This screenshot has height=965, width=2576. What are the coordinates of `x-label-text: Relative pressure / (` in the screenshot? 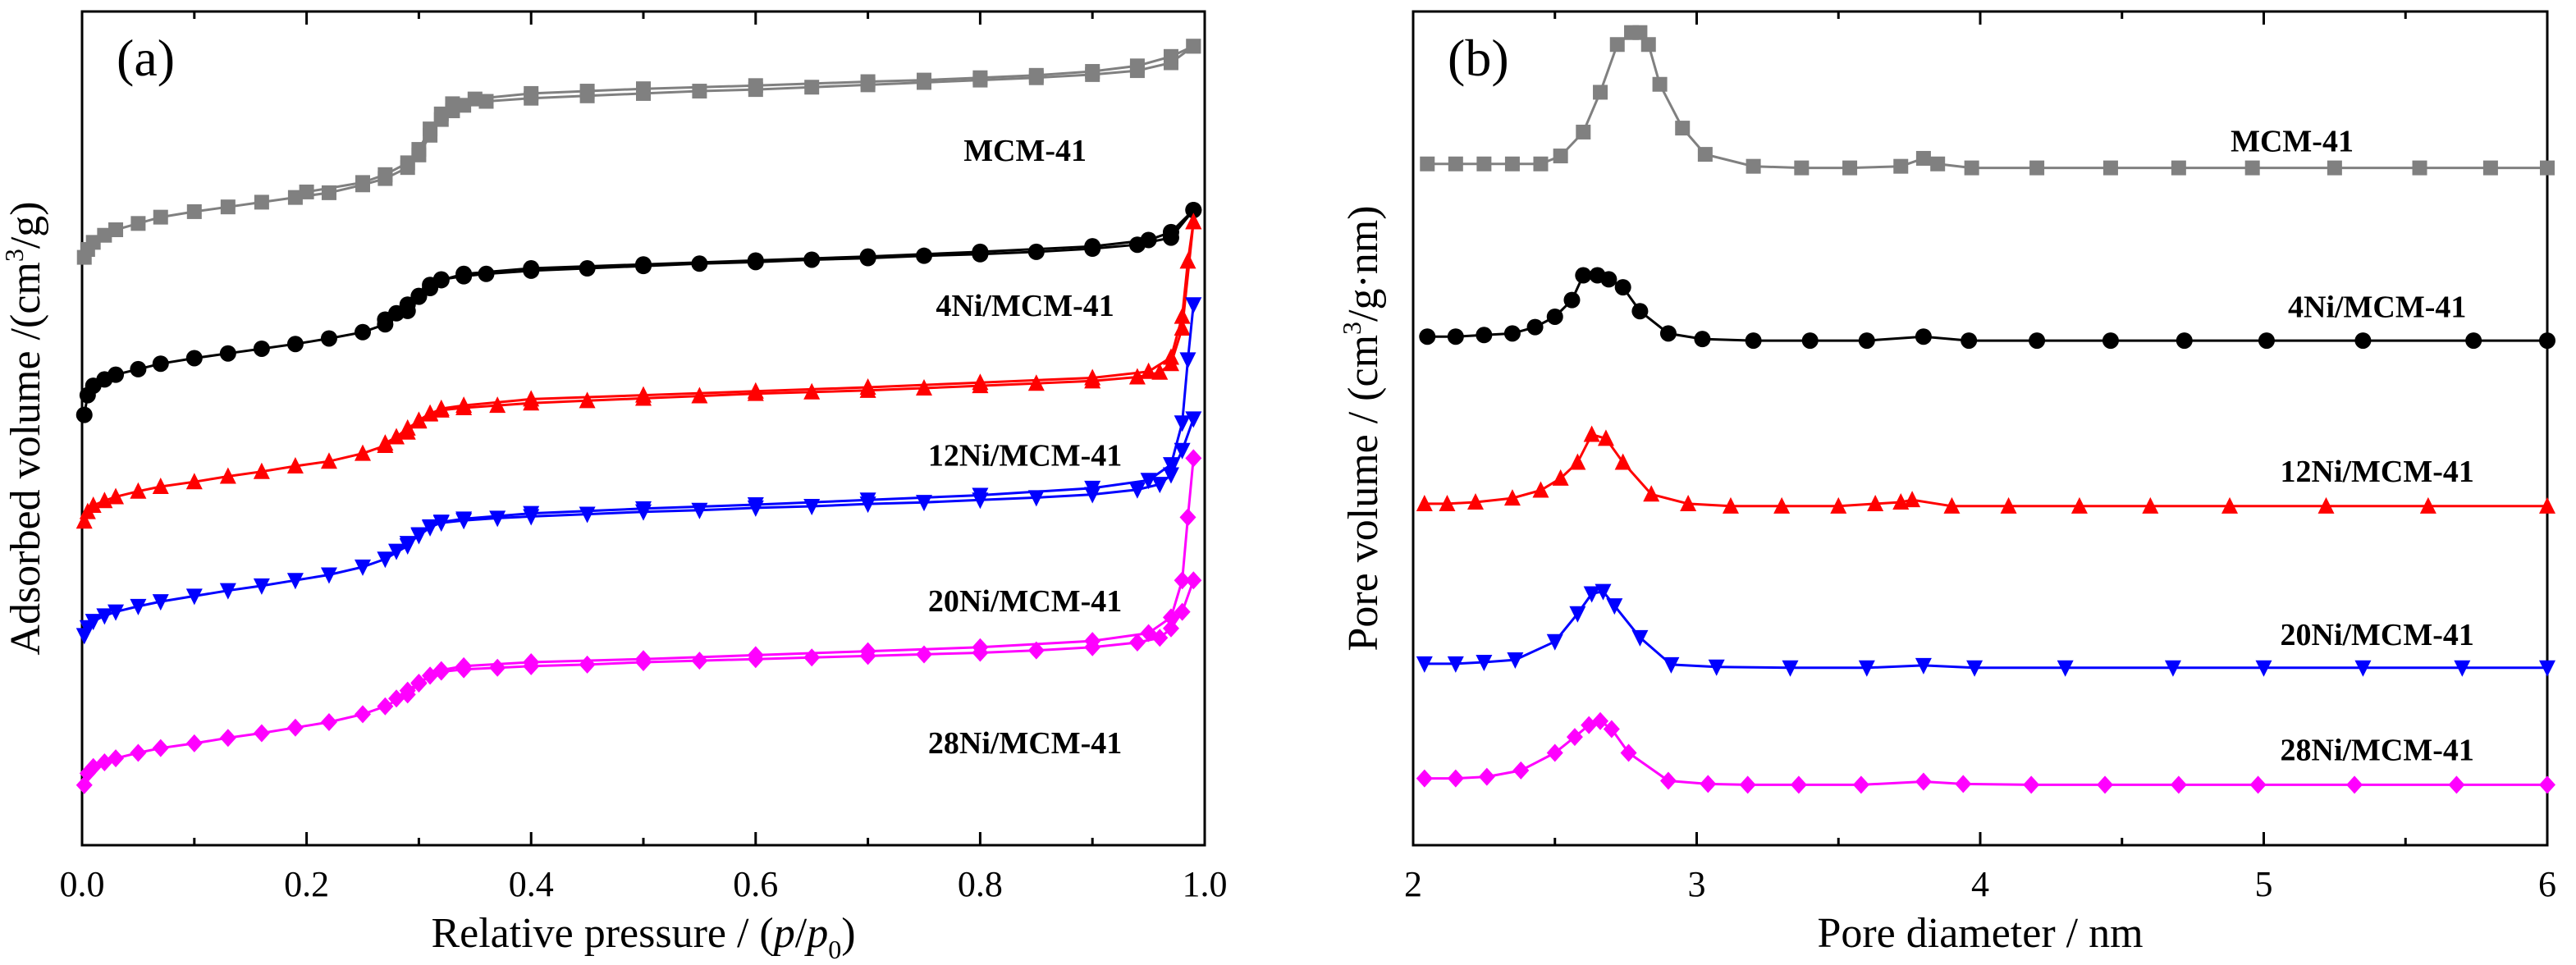 It's located at (602, 933).